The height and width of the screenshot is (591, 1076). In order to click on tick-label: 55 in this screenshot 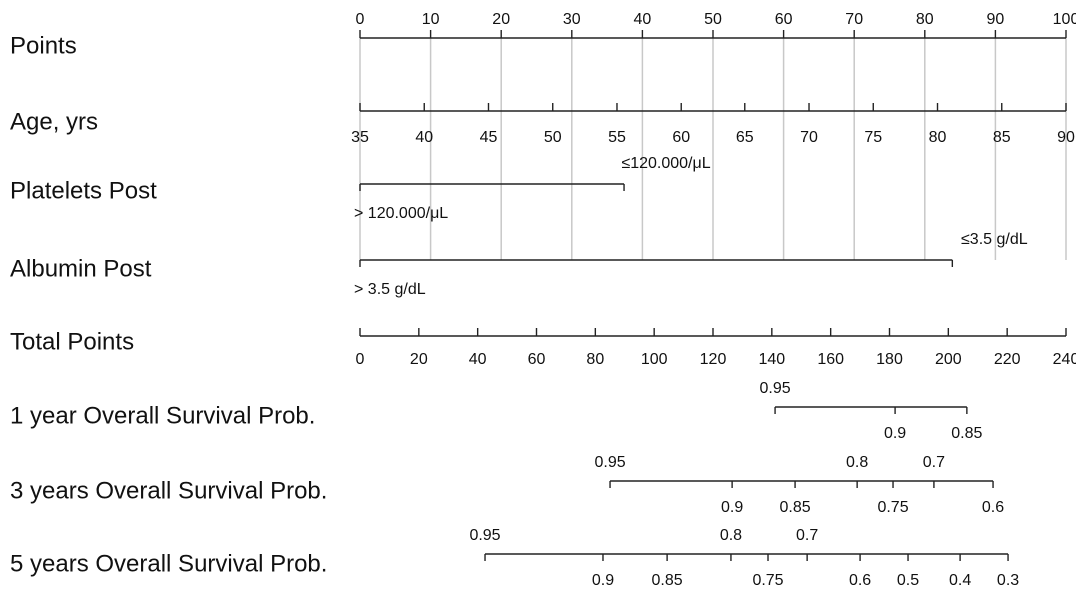, I will do `click(617, 137)`.